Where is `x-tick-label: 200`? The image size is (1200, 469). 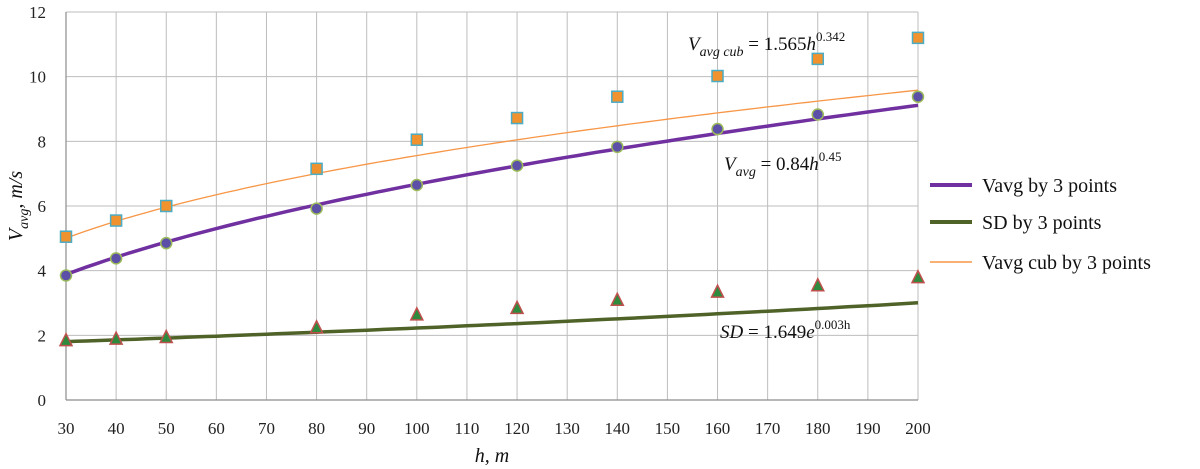 x-tick-label: 200 is located at coordinates (918, 428).